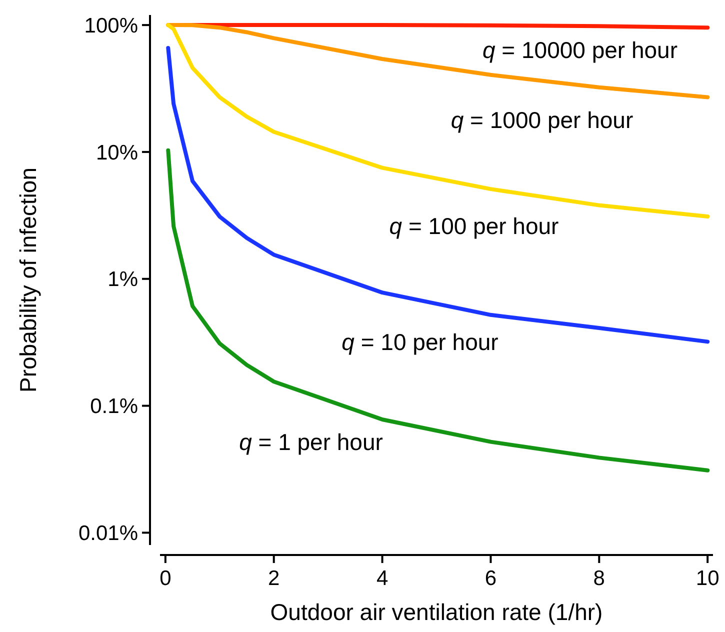 Image resolution: width=725 pixels, height=632 pixels. Describe the element at coordinates (311, 442) in the screenshot. I see `series-label: q = 1 per hour` at that location.